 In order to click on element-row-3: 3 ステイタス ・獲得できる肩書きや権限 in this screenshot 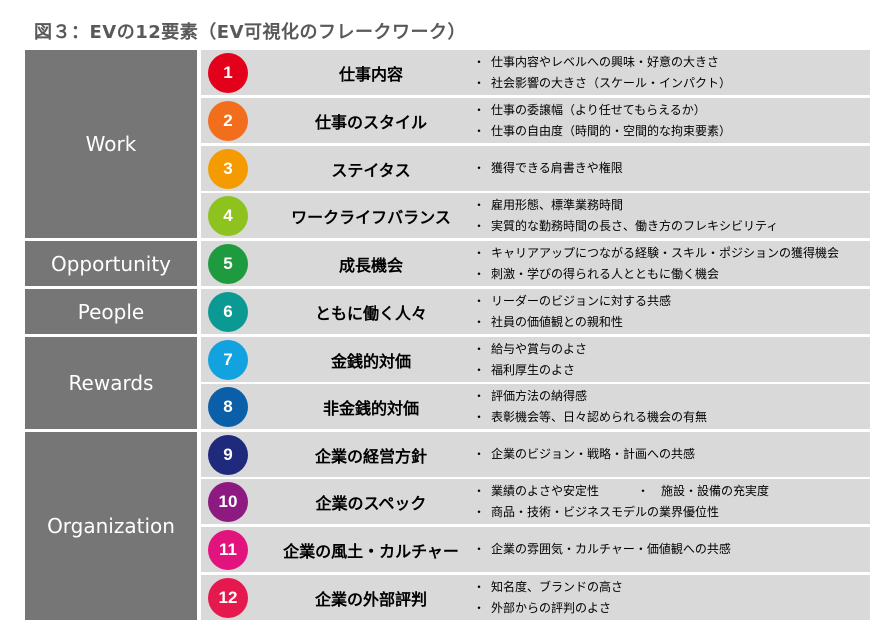, I will do `click(535, 168)`.